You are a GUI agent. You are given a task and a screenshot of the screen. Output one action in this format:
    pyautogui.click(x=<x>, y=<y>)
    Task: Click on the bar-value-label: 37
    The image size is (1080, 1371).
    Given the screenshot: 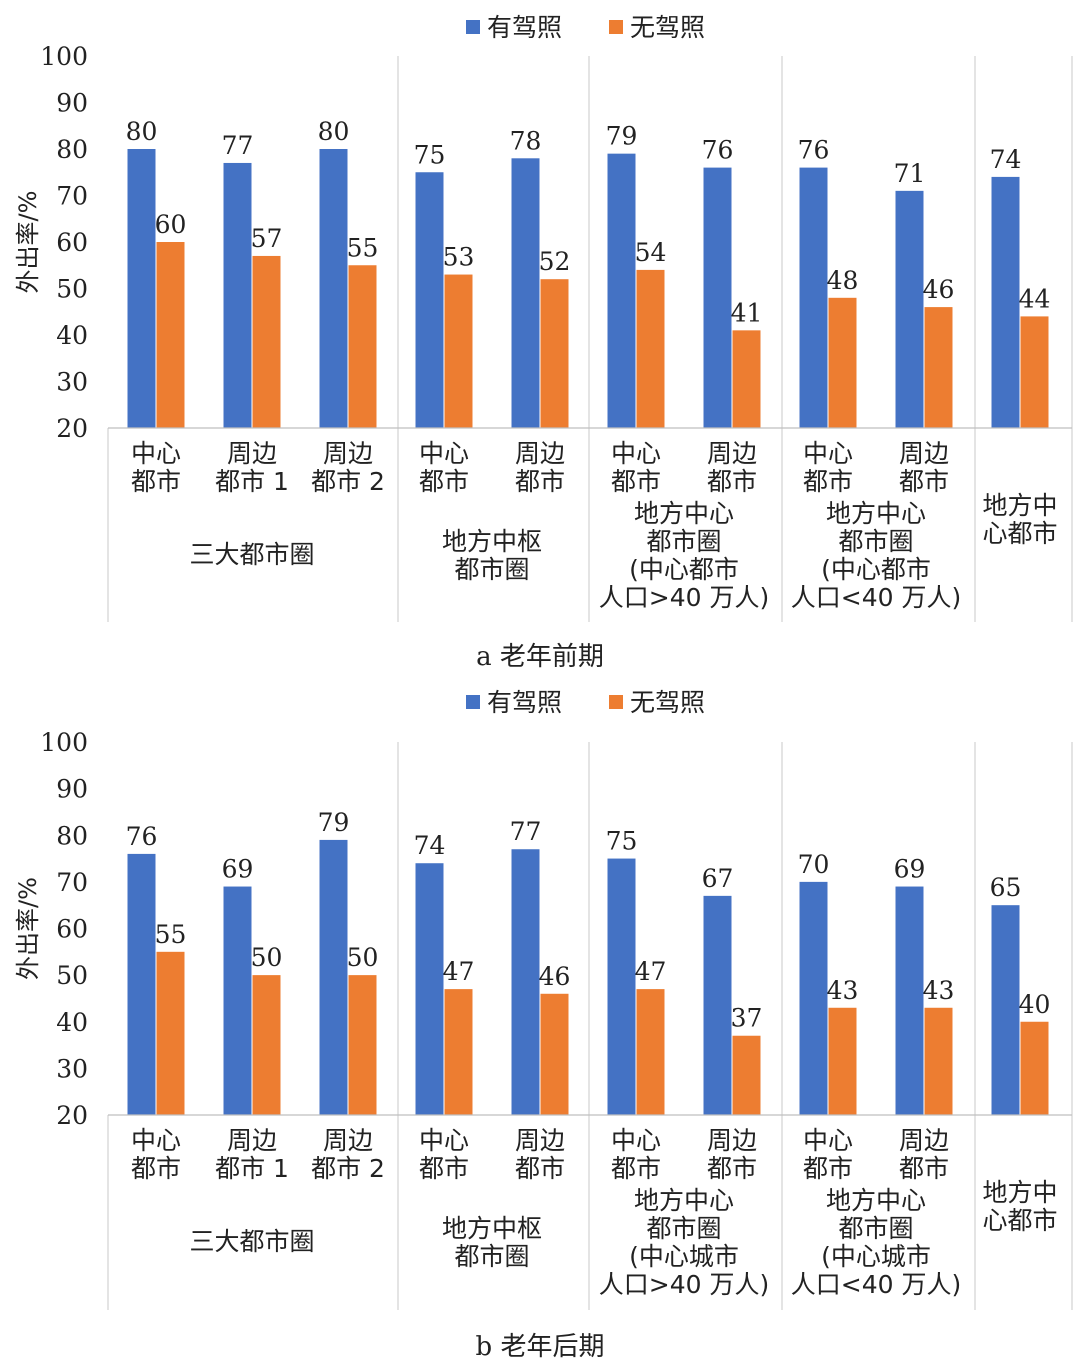 What is the action you would take?
    pyautogui.click(x=747, y=1018)
    